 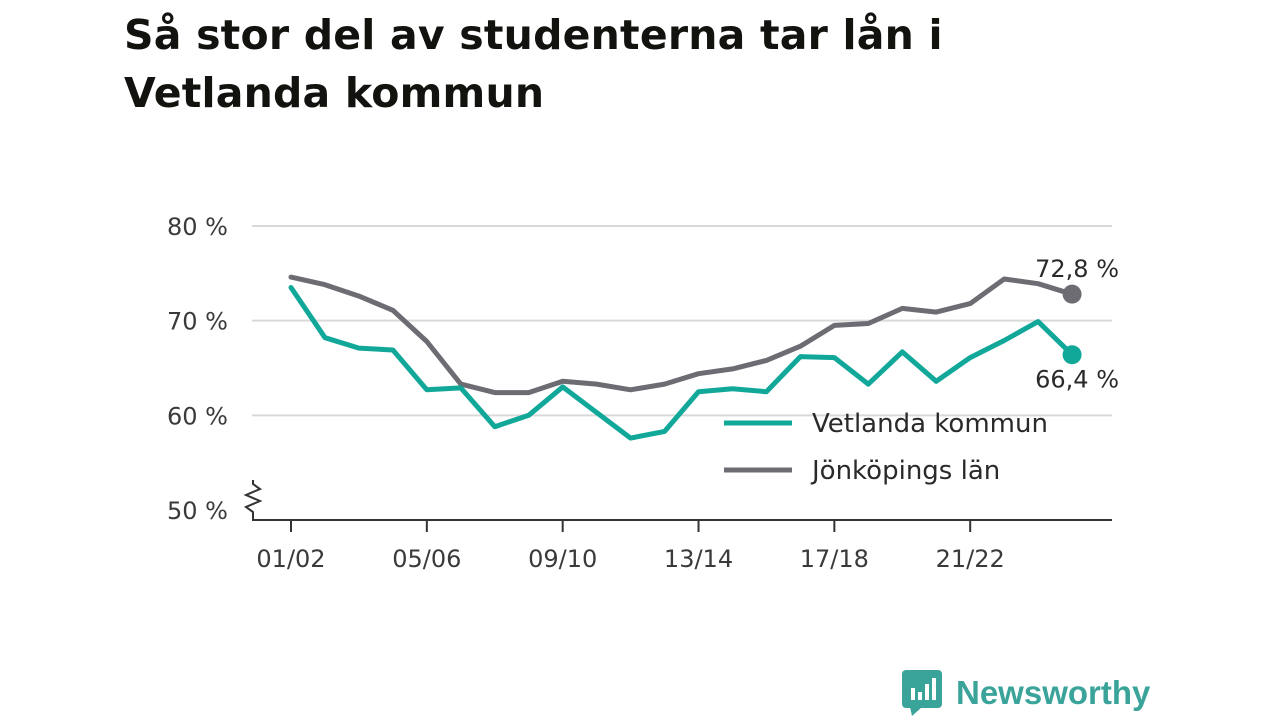 I want to click on y-tick-labels: 50 % 60 % 70 % 80 %, so click(x=197, y=369).